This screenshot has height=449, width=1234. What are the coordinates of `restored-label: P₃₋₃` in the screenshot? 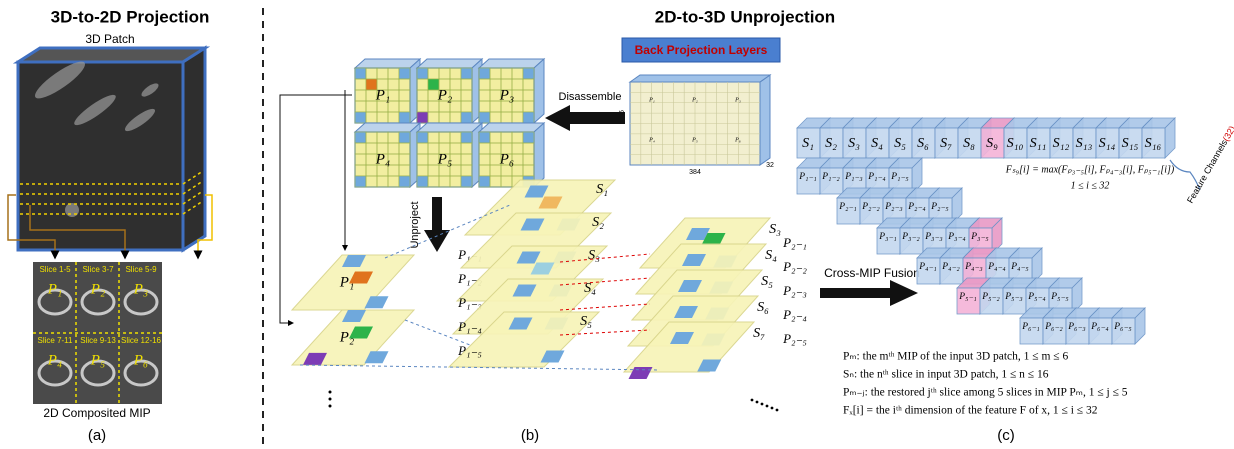 It's located at (933, 237).